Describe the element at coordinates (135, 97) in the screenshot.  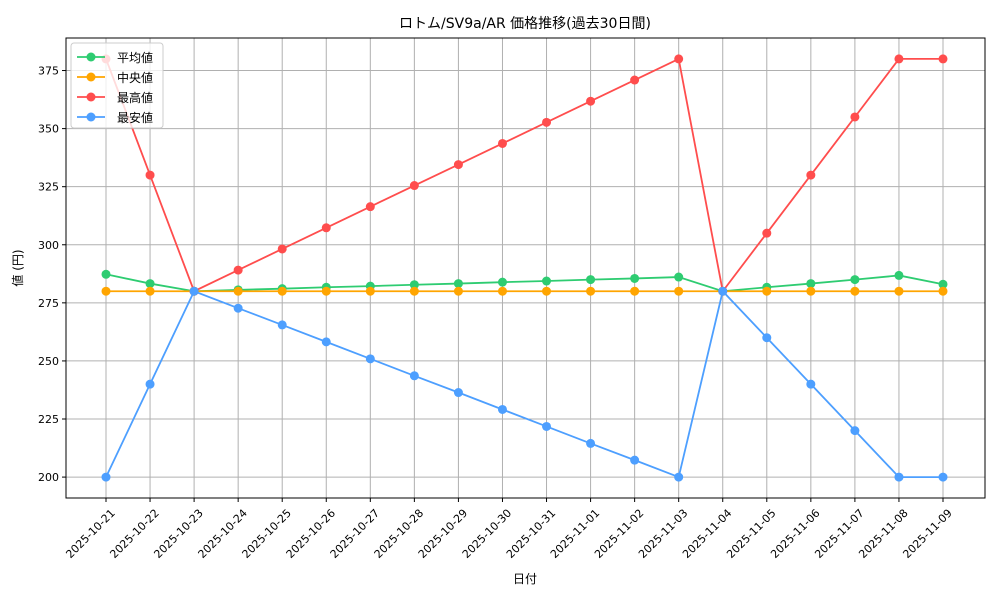
I see `legend-label: 最高値` at that location.